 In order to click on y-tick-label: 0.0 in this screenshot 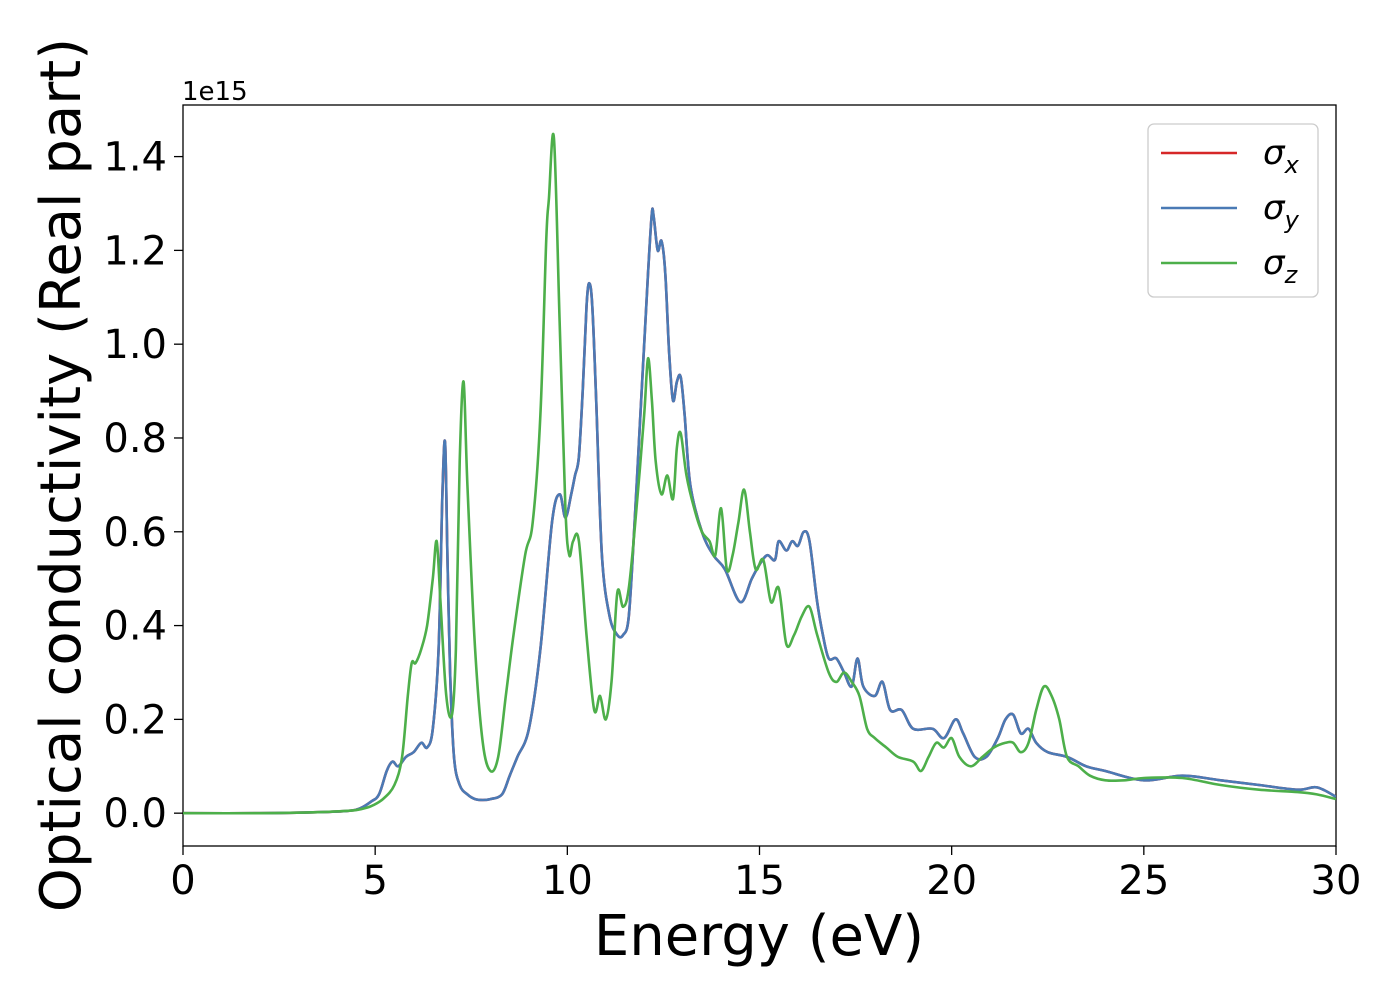, I will do `click(135, 814)`.